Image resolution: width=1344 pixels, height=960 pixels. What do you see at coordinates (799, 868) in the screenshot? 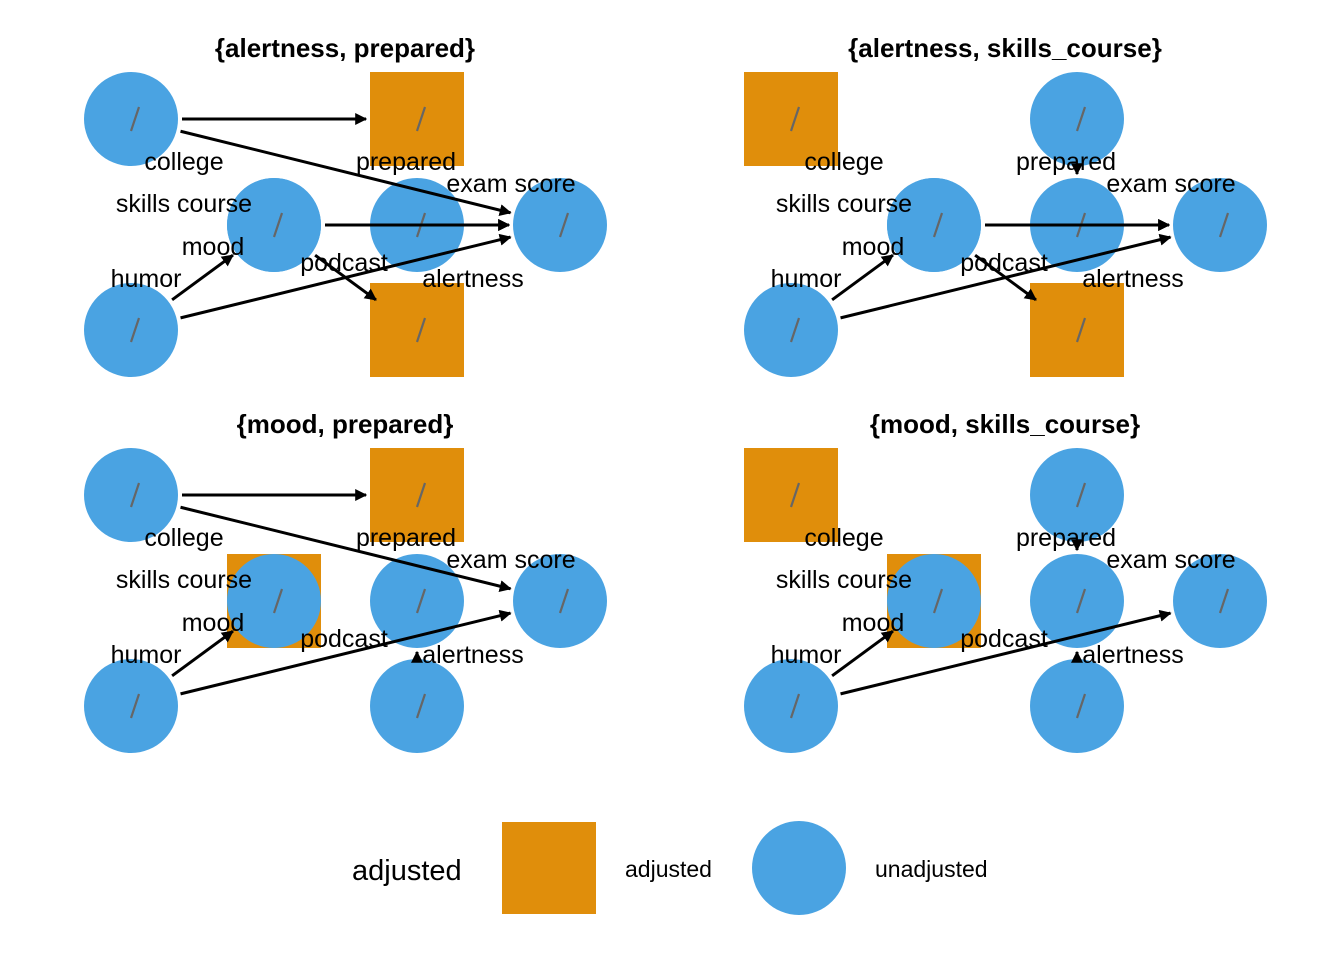
I see `legend-key-unadjusted` at bounding box center [799, 868].